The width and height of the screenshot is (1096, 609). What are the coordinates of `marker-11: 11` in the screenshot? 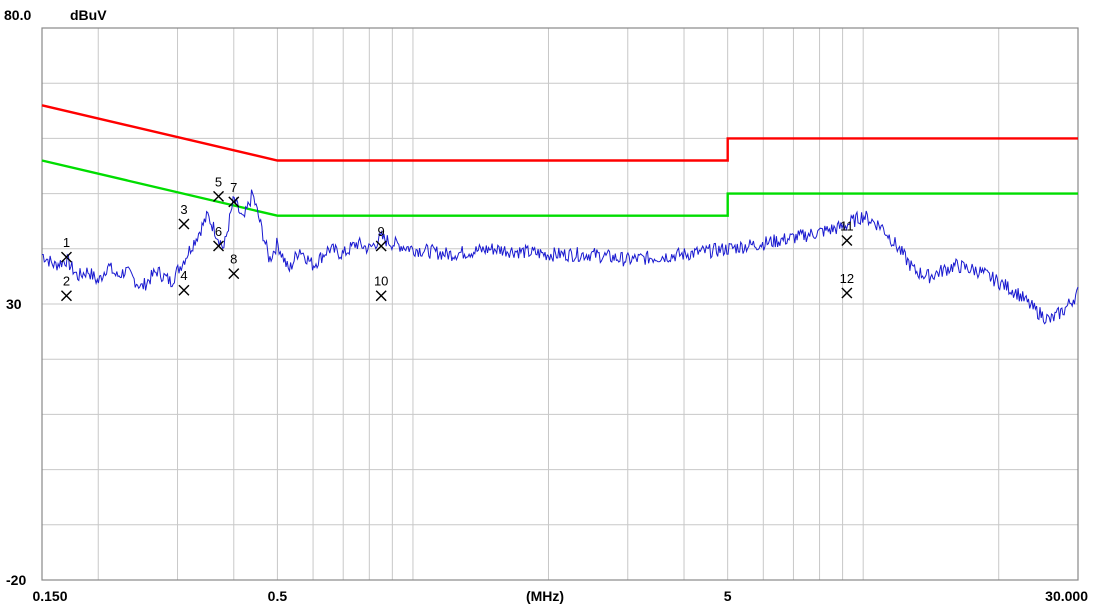 It's located at (847, 233).